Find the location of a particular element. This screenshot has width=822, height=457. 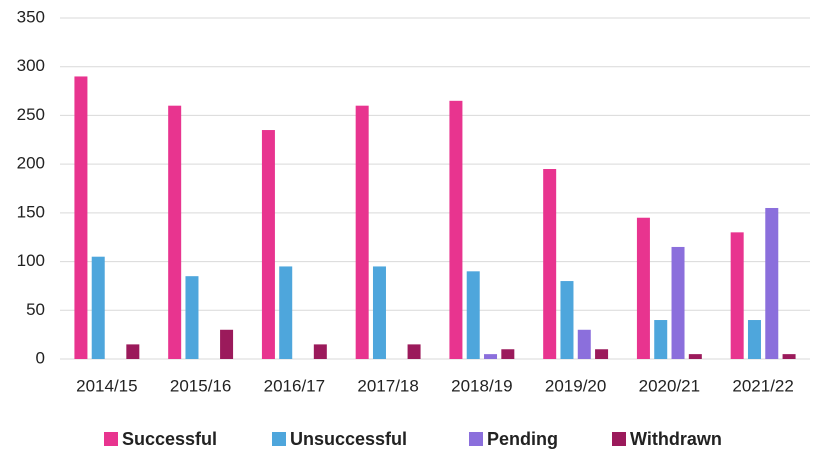

x-tick-label: 2020/21 is located at coordinates (669, 385).